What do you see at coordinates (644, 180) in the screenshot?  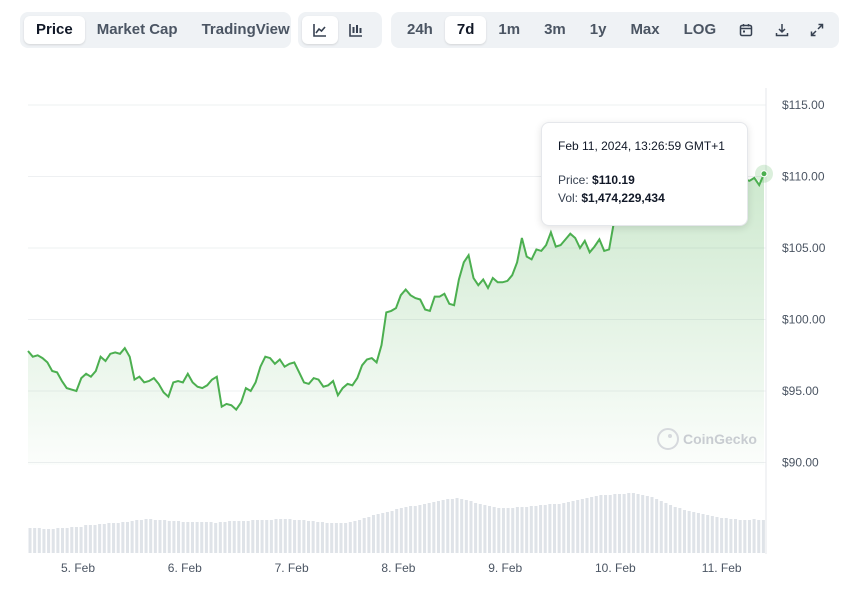 I see `tooltip-price-row: Price: $110.19` at bounding box center [644, 180].